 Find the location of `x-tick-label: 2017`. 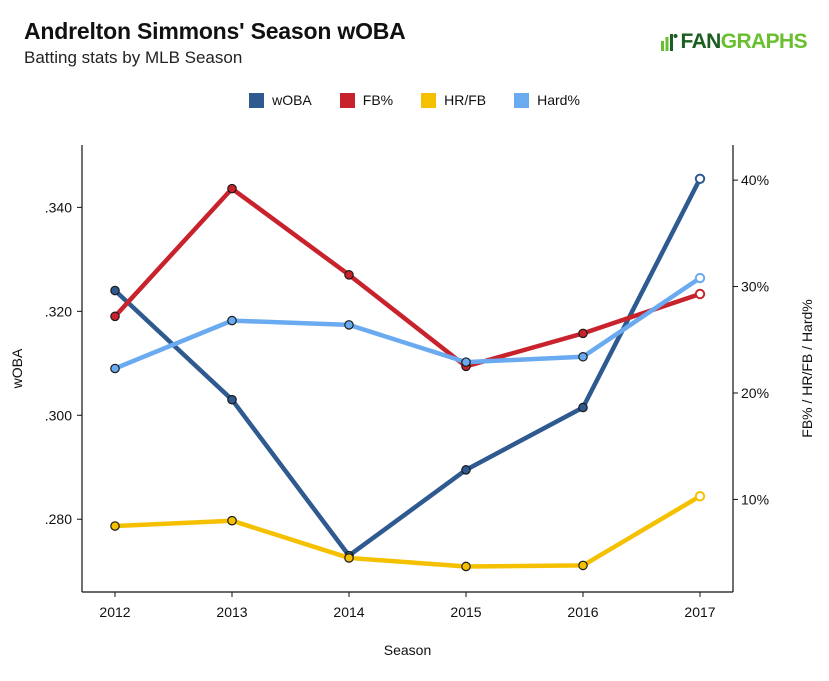

x-tick-label: 2017 is located at coordinates (699, 612).